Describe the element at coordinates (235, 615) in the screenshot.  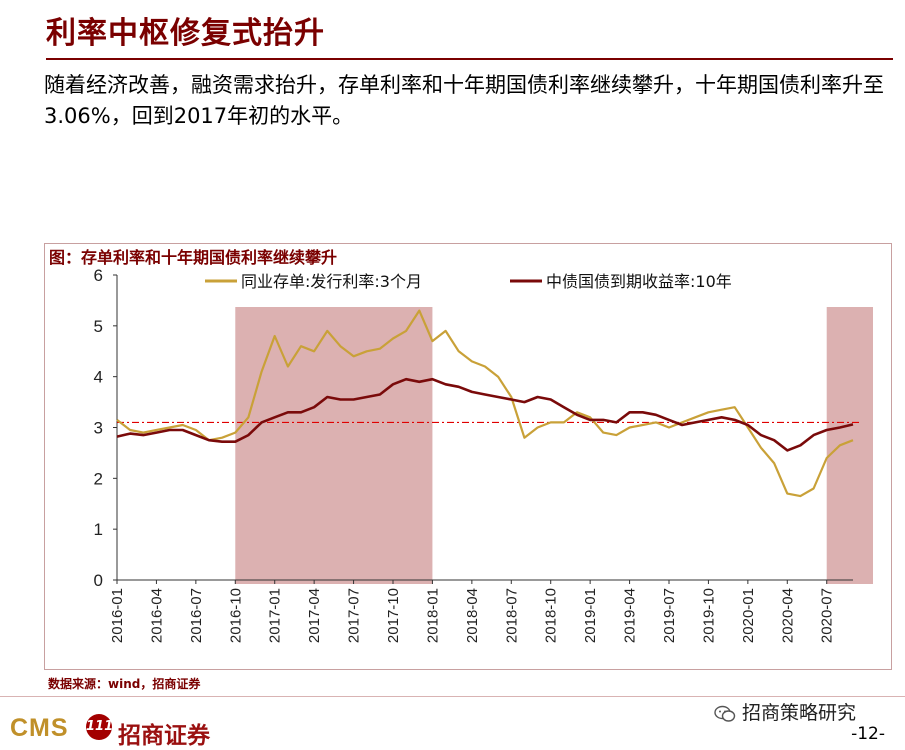
I see `x-tick-label: 2016-10` at that location.